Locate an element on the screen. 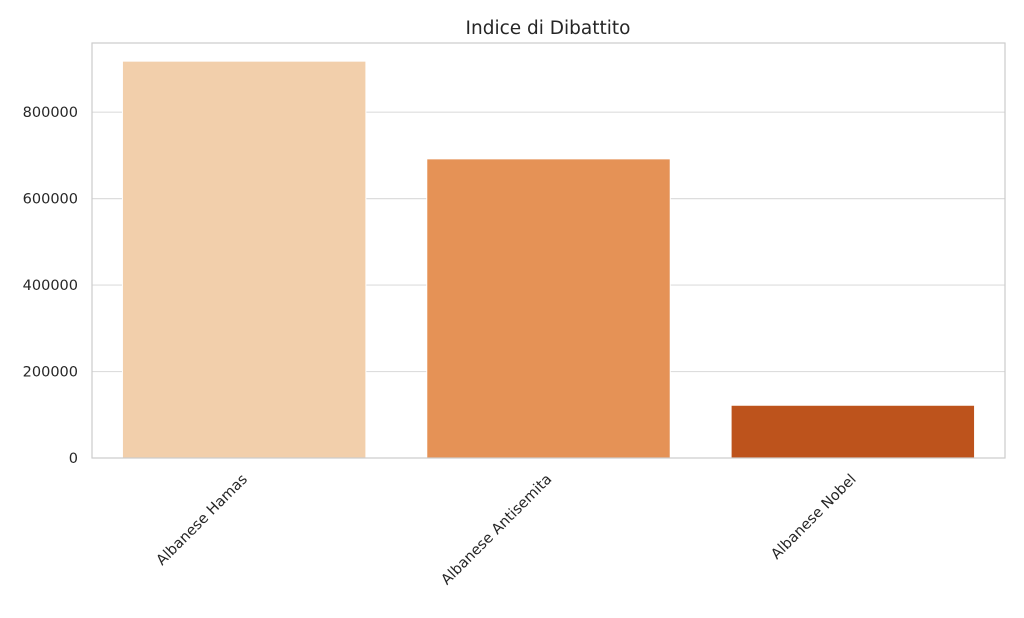  x-tick-label: Albanese Nobel is located at coordinates (813, 517).